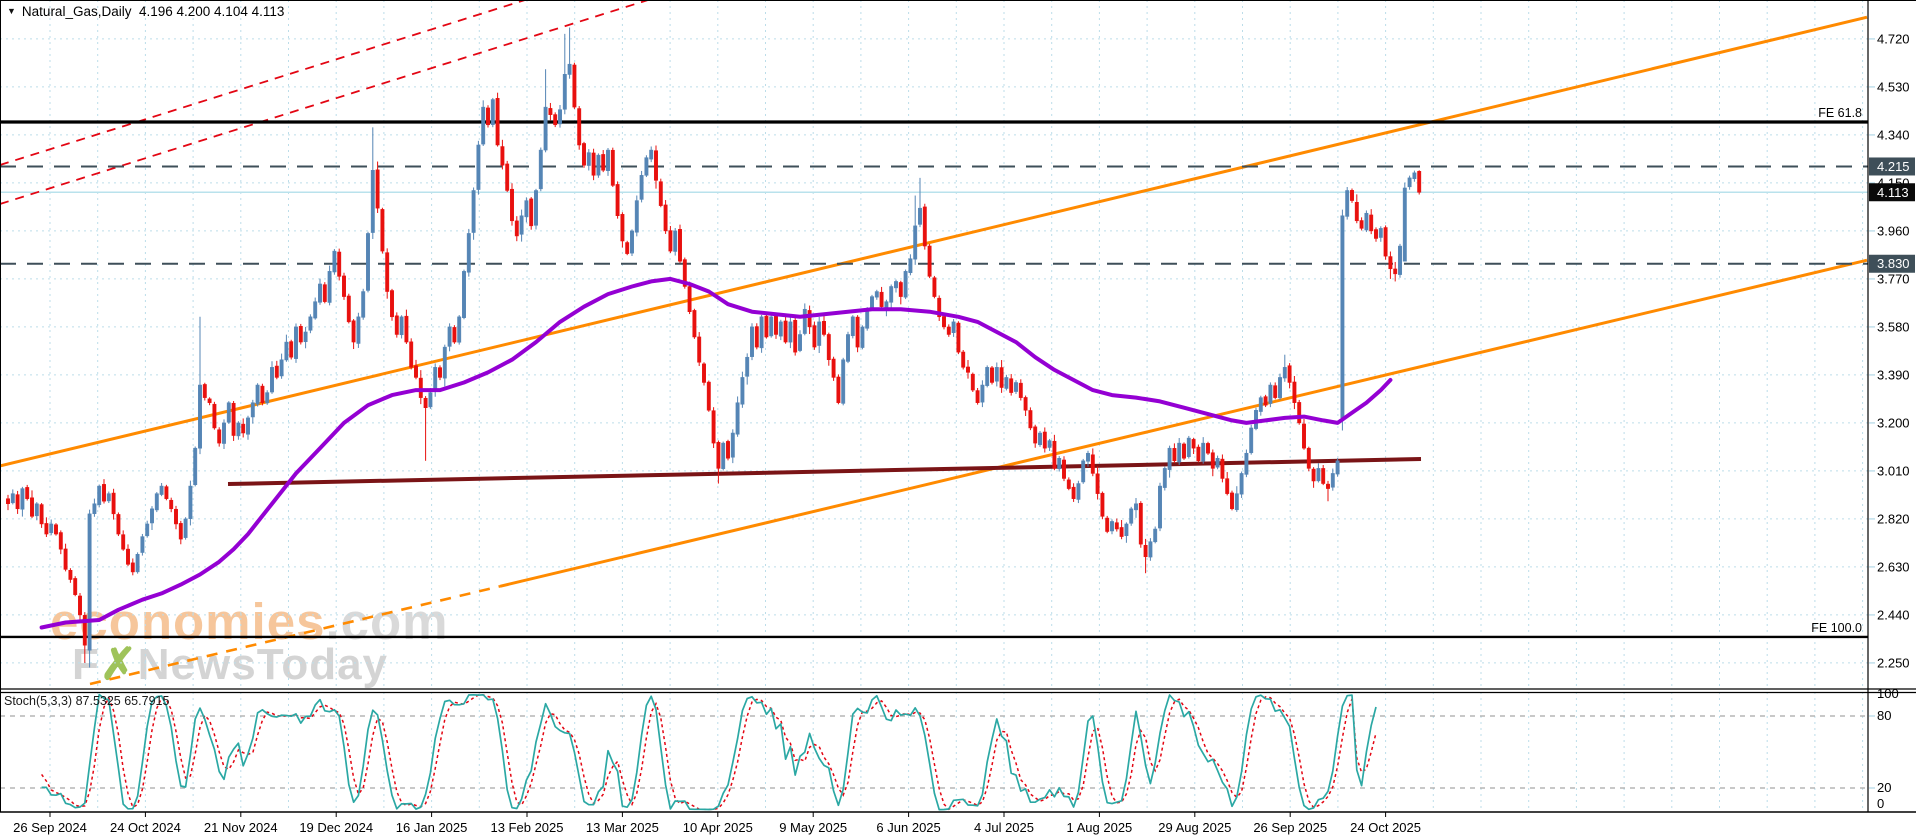 This screenshot has height=840, width=1916. What do you see at coordinates (1884, 787) in the screenshot?
I see `stoch-axis-label: 20` at bounding box center [1884, 787].